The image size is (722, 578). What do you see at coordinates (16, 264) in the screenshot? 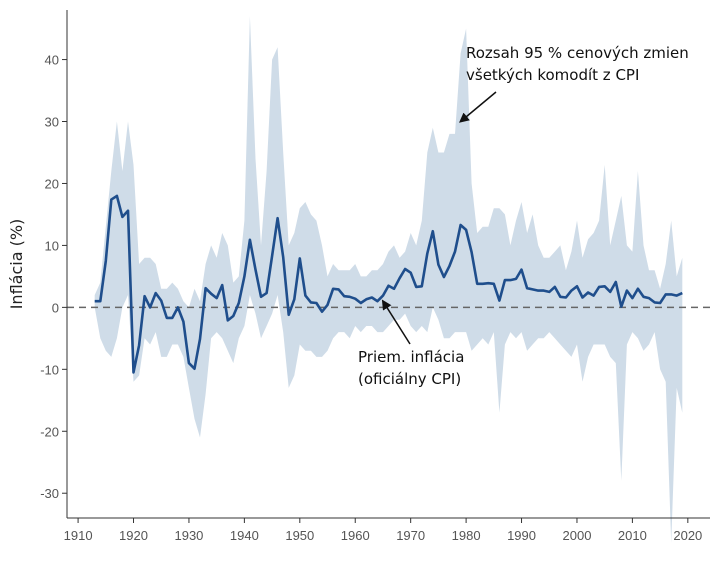
I see `y-axis-title: Inflácia (%)` at bounding box center [16, 264].